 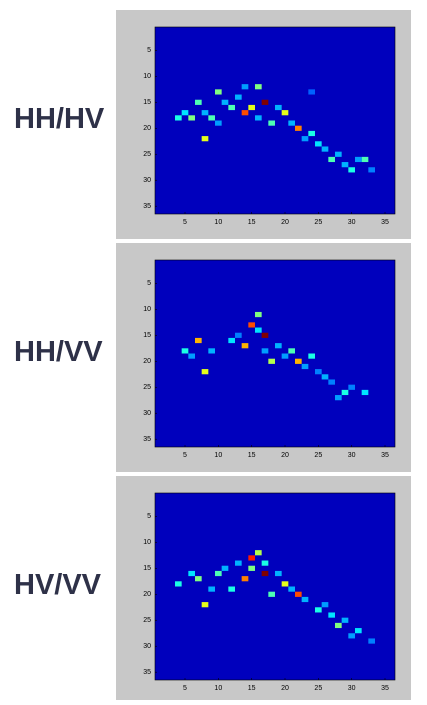 What do you see at coordinates (147, 387) in the screenshot?
I see `y-tick-label: 25` at bounding box center [147, 387].